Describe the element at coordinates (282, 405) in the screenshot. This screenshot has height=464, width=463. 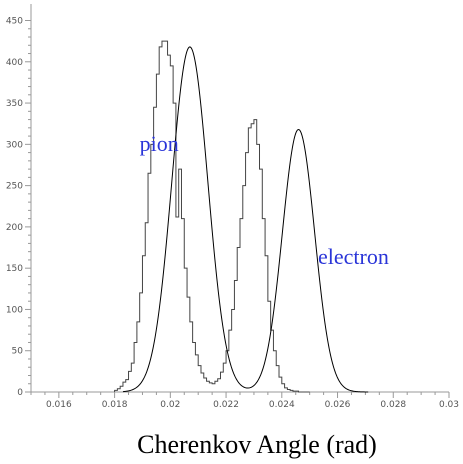
I see `x-tick-label: 0.024` at that location.